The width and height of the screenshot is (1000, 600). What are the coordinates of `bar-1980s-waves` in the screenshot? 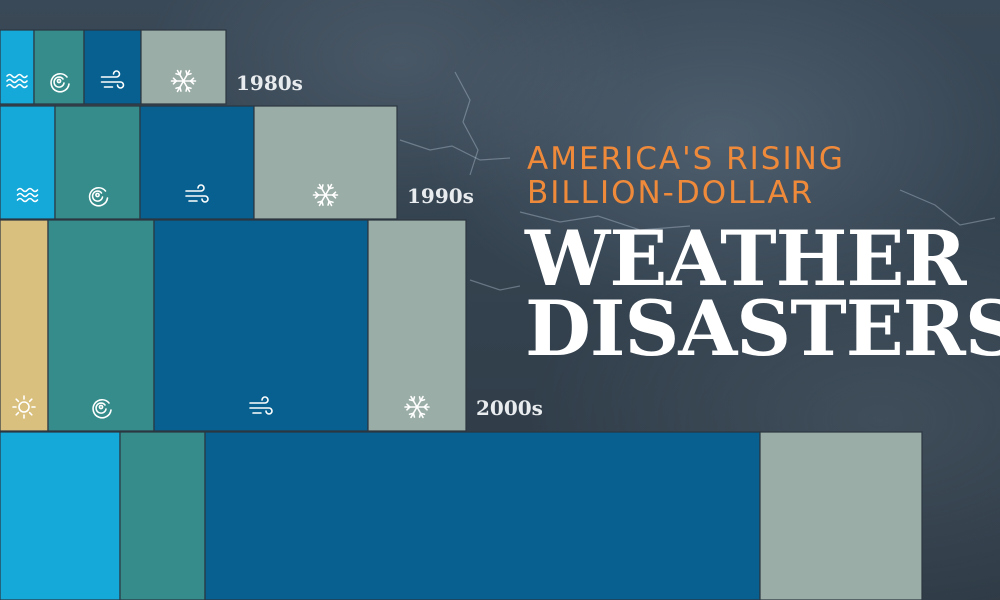 It's located at (17, 67).